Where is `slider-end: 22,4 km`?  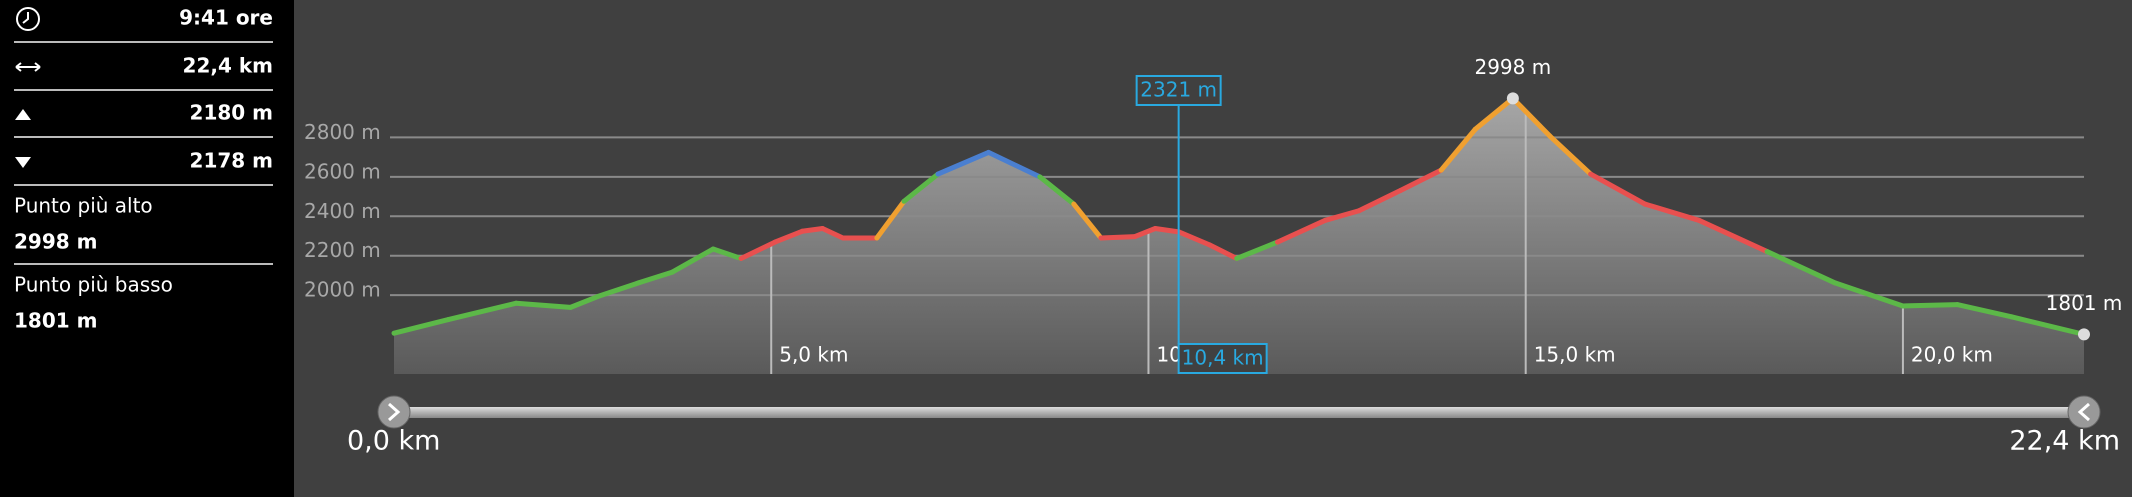 slider-end: 22,4 km is located at coordinates (2064, 441).